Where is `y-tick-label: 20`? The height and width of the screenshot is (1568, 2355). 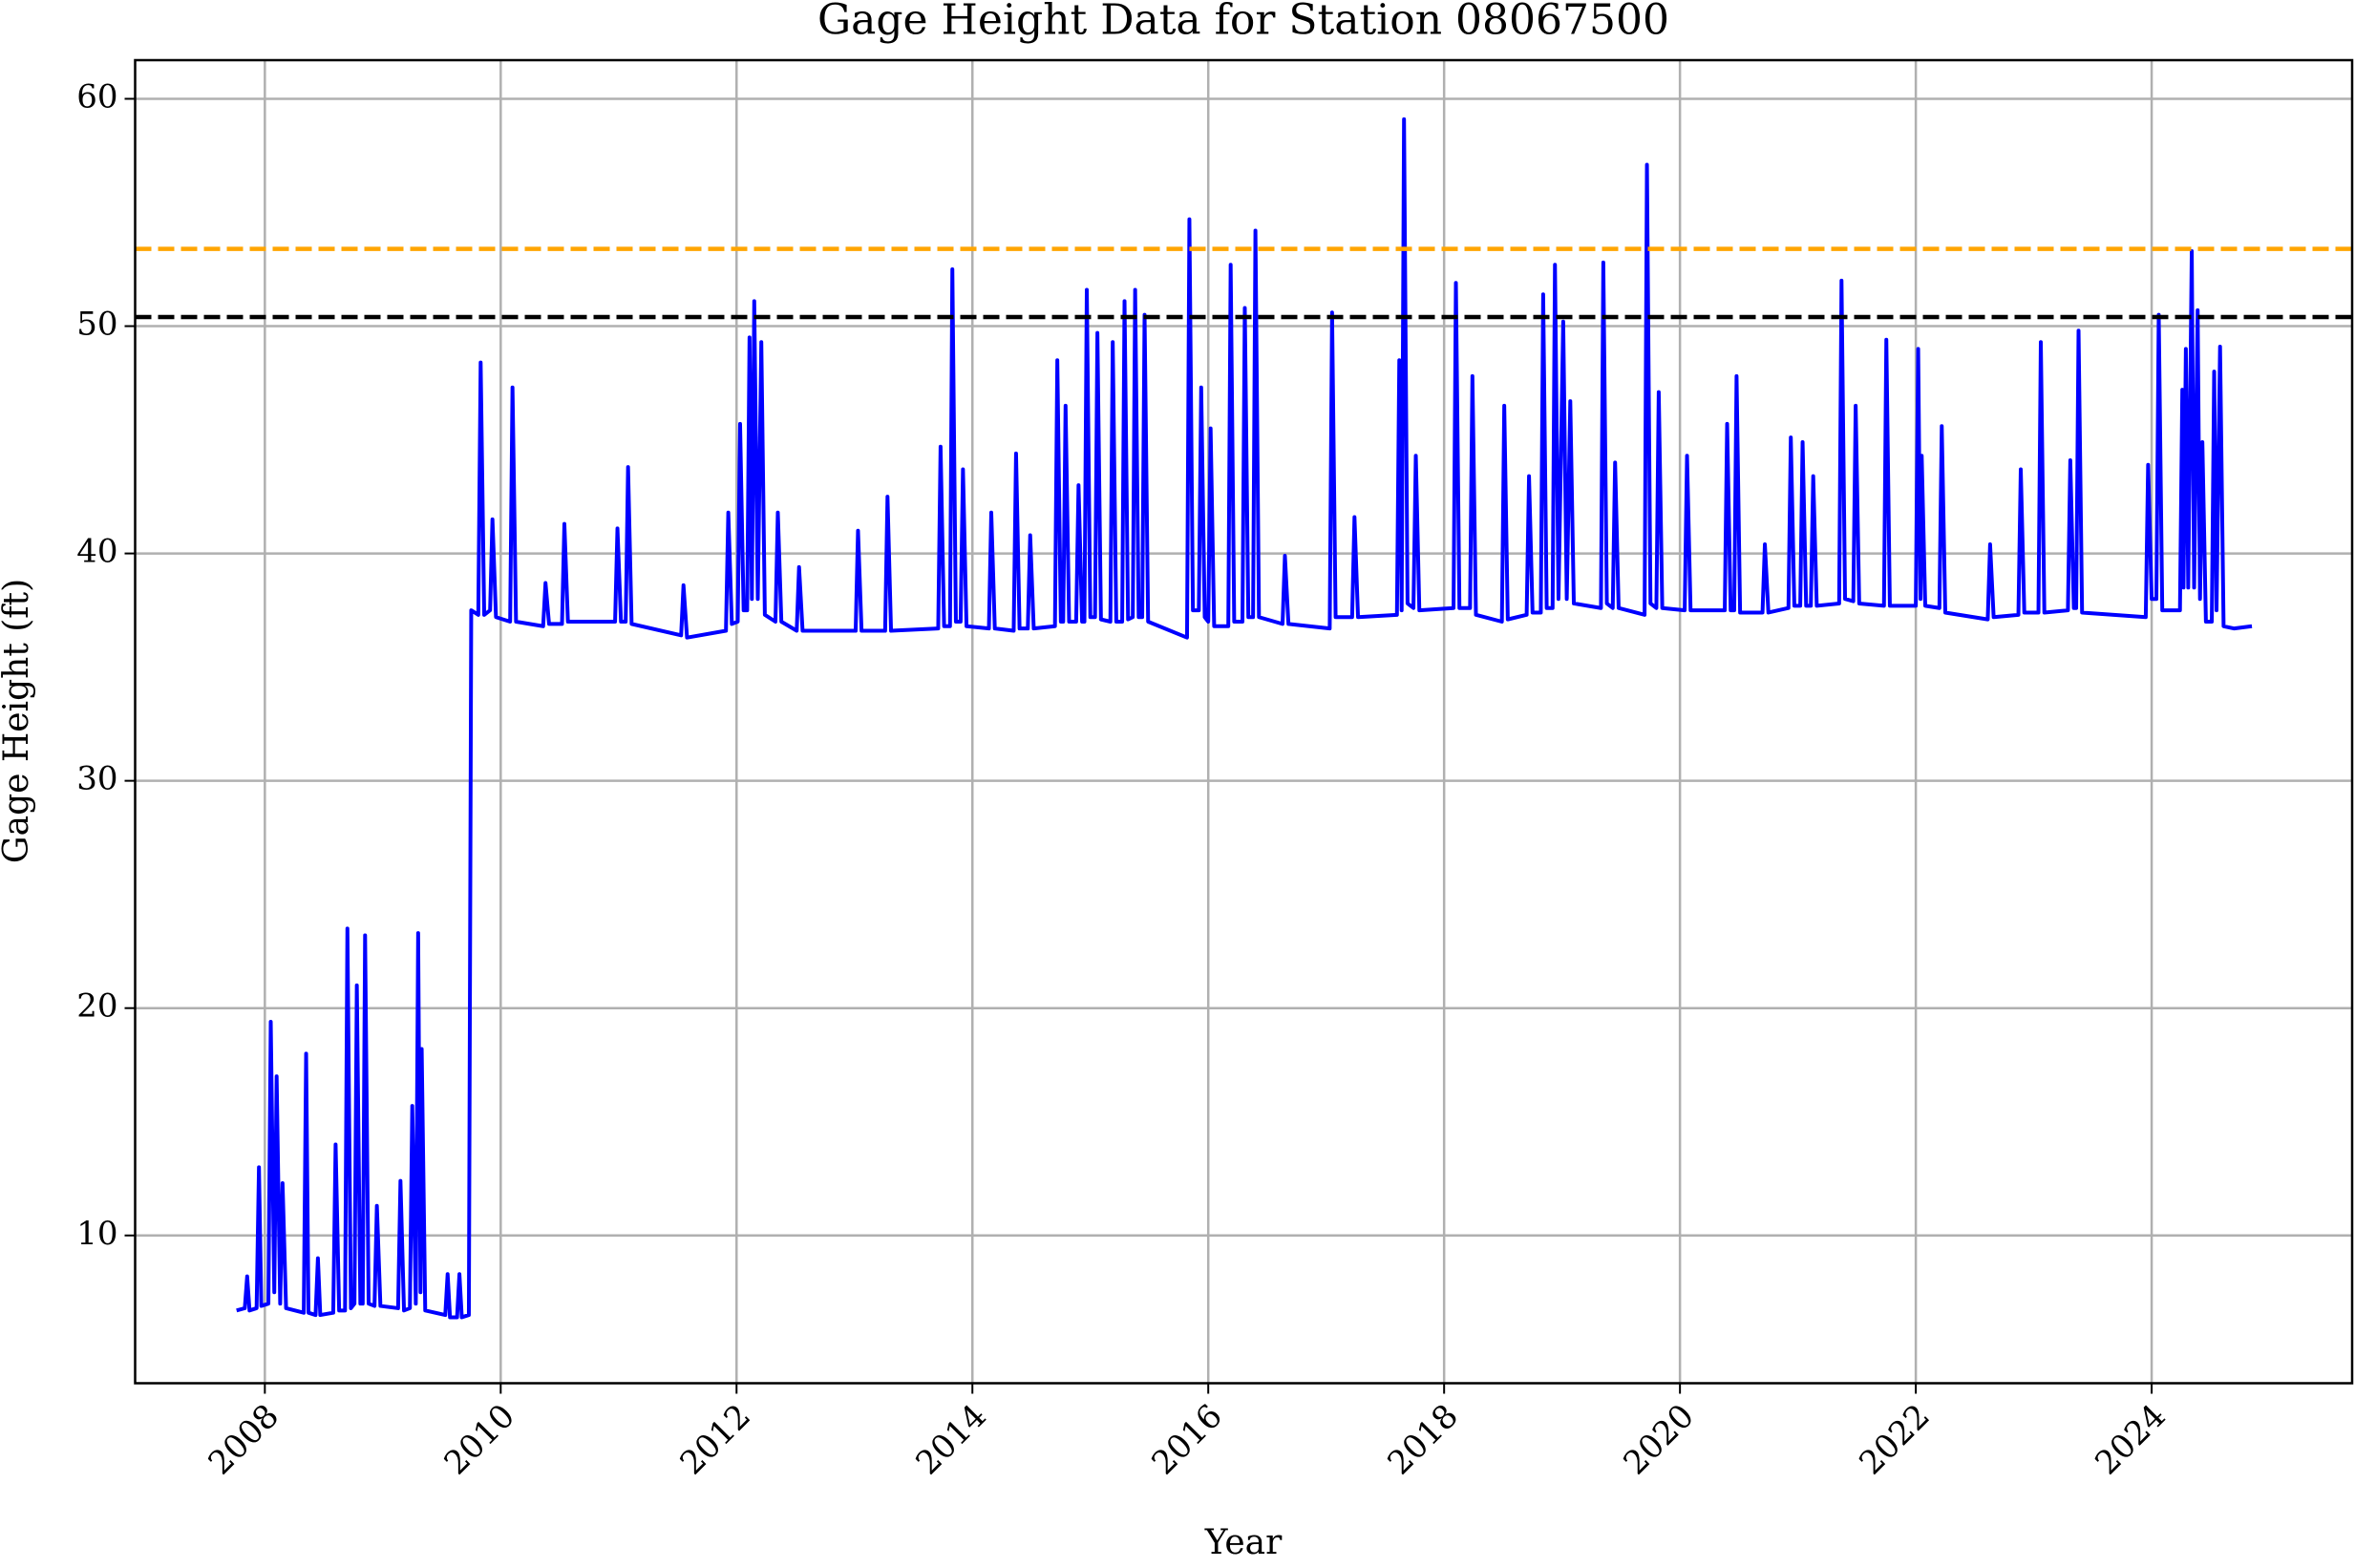
y-tick-label: 20 is located at coordinates (96, 1006).